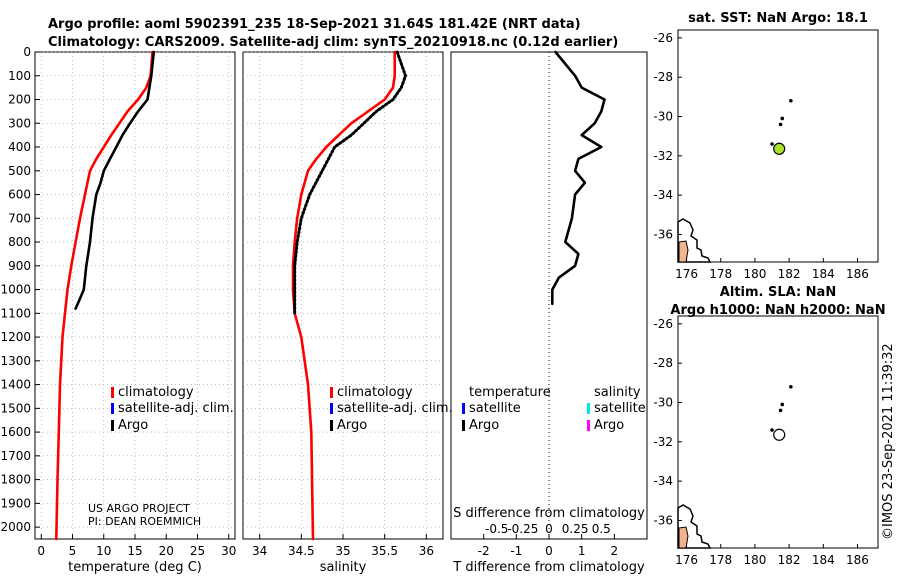 This screenshot has height=580, width=900. What do you see at coordinates (609, 425) in the screenshot?
I see `legend-s-argo-label: Argo` at bounding box center [609, 425].